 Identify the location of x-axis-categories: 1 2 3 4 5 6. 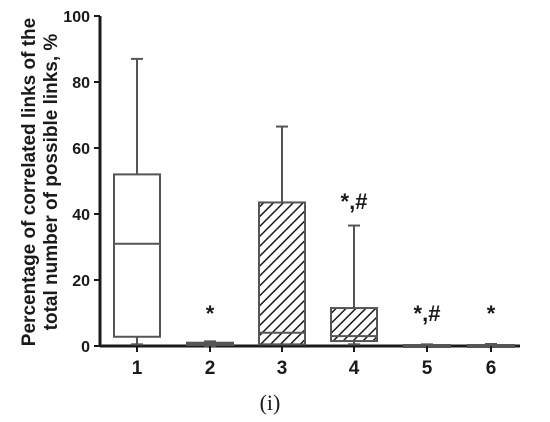
(314, 362).